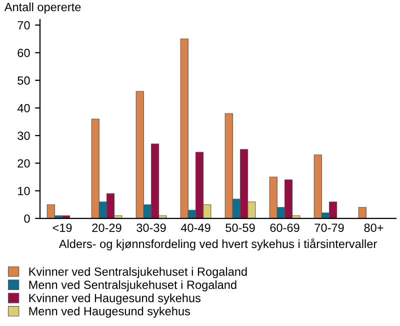 The image size is (400, 326). I want to click on bar, so click(362, 212).